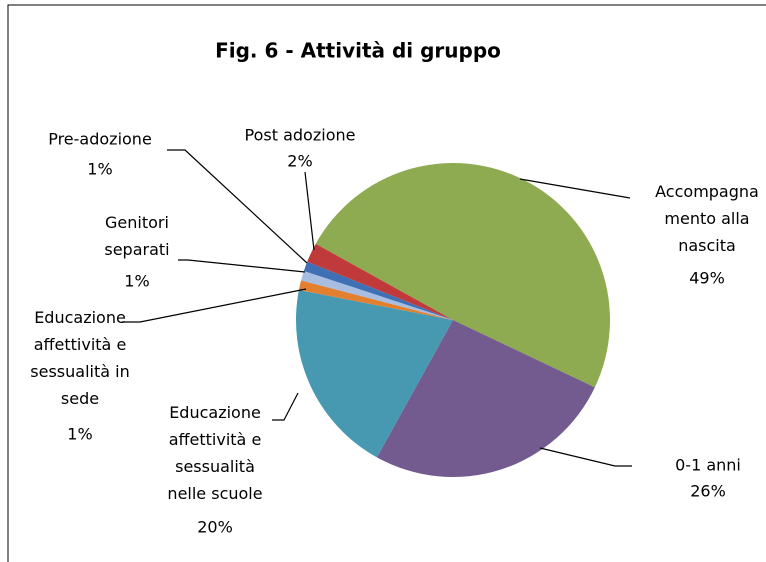  I want to click on value-label: 20%, so click(215, 527).